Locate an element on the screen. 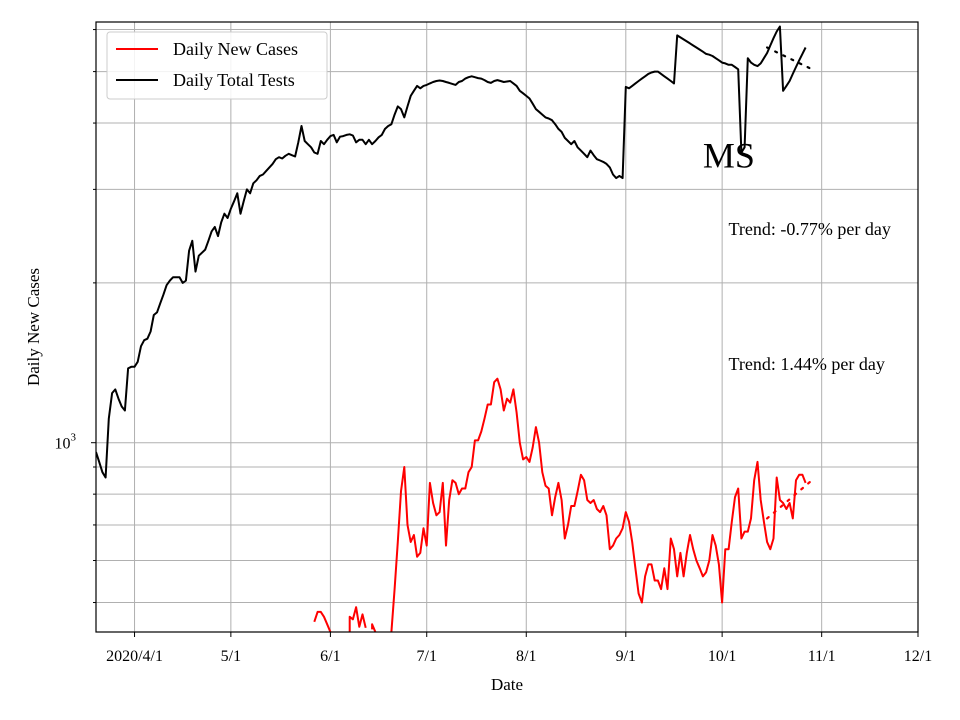  x-tick-label: 6/1 is located at coordinates (330, 656).